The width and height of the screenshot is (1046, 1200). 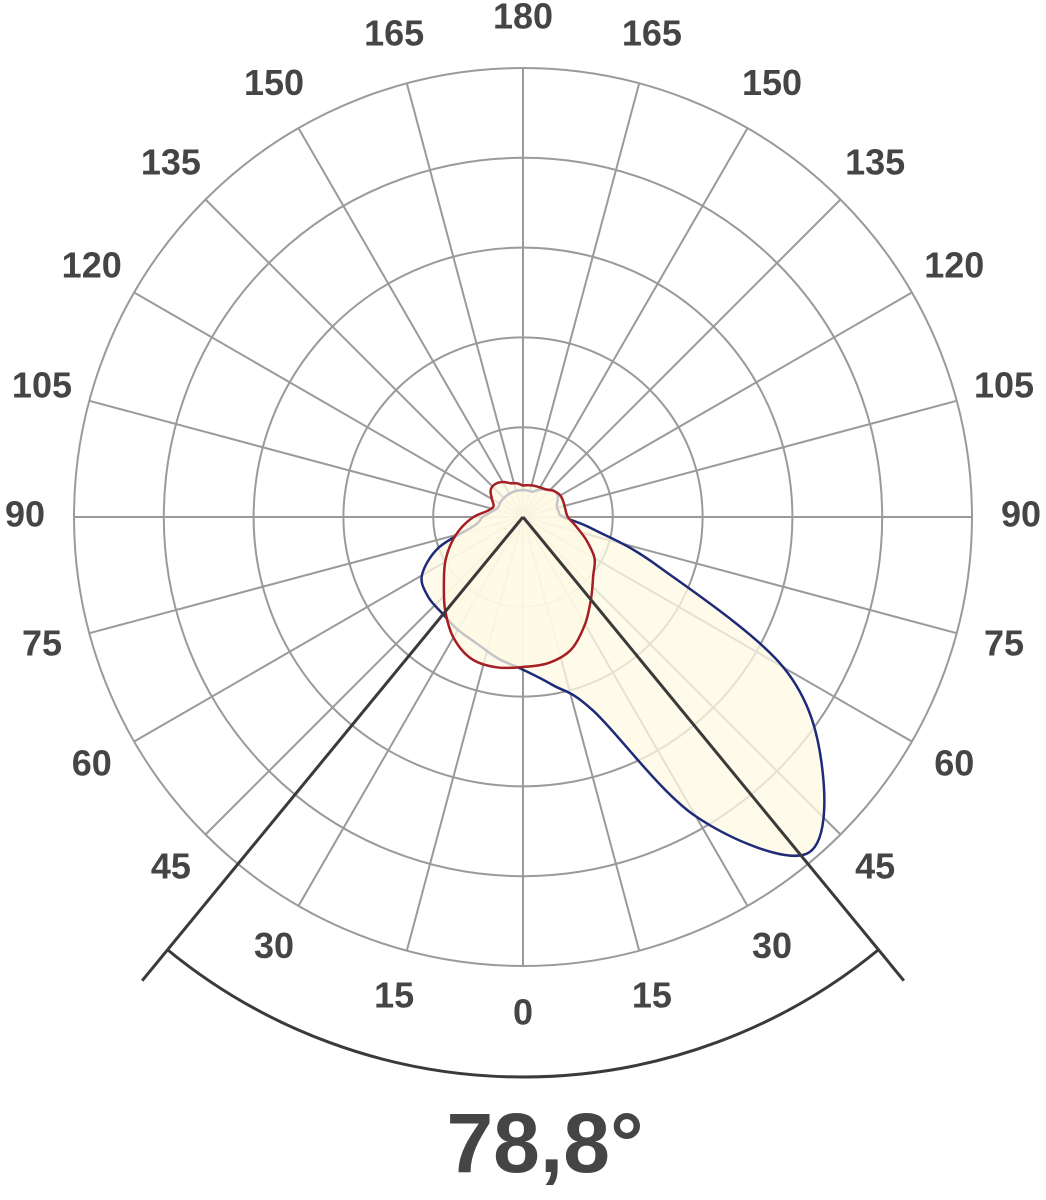 What do you see at coordinates (519, 575) in the screenshot?
I see `intensity-curve` at bounding box center [519, 575].